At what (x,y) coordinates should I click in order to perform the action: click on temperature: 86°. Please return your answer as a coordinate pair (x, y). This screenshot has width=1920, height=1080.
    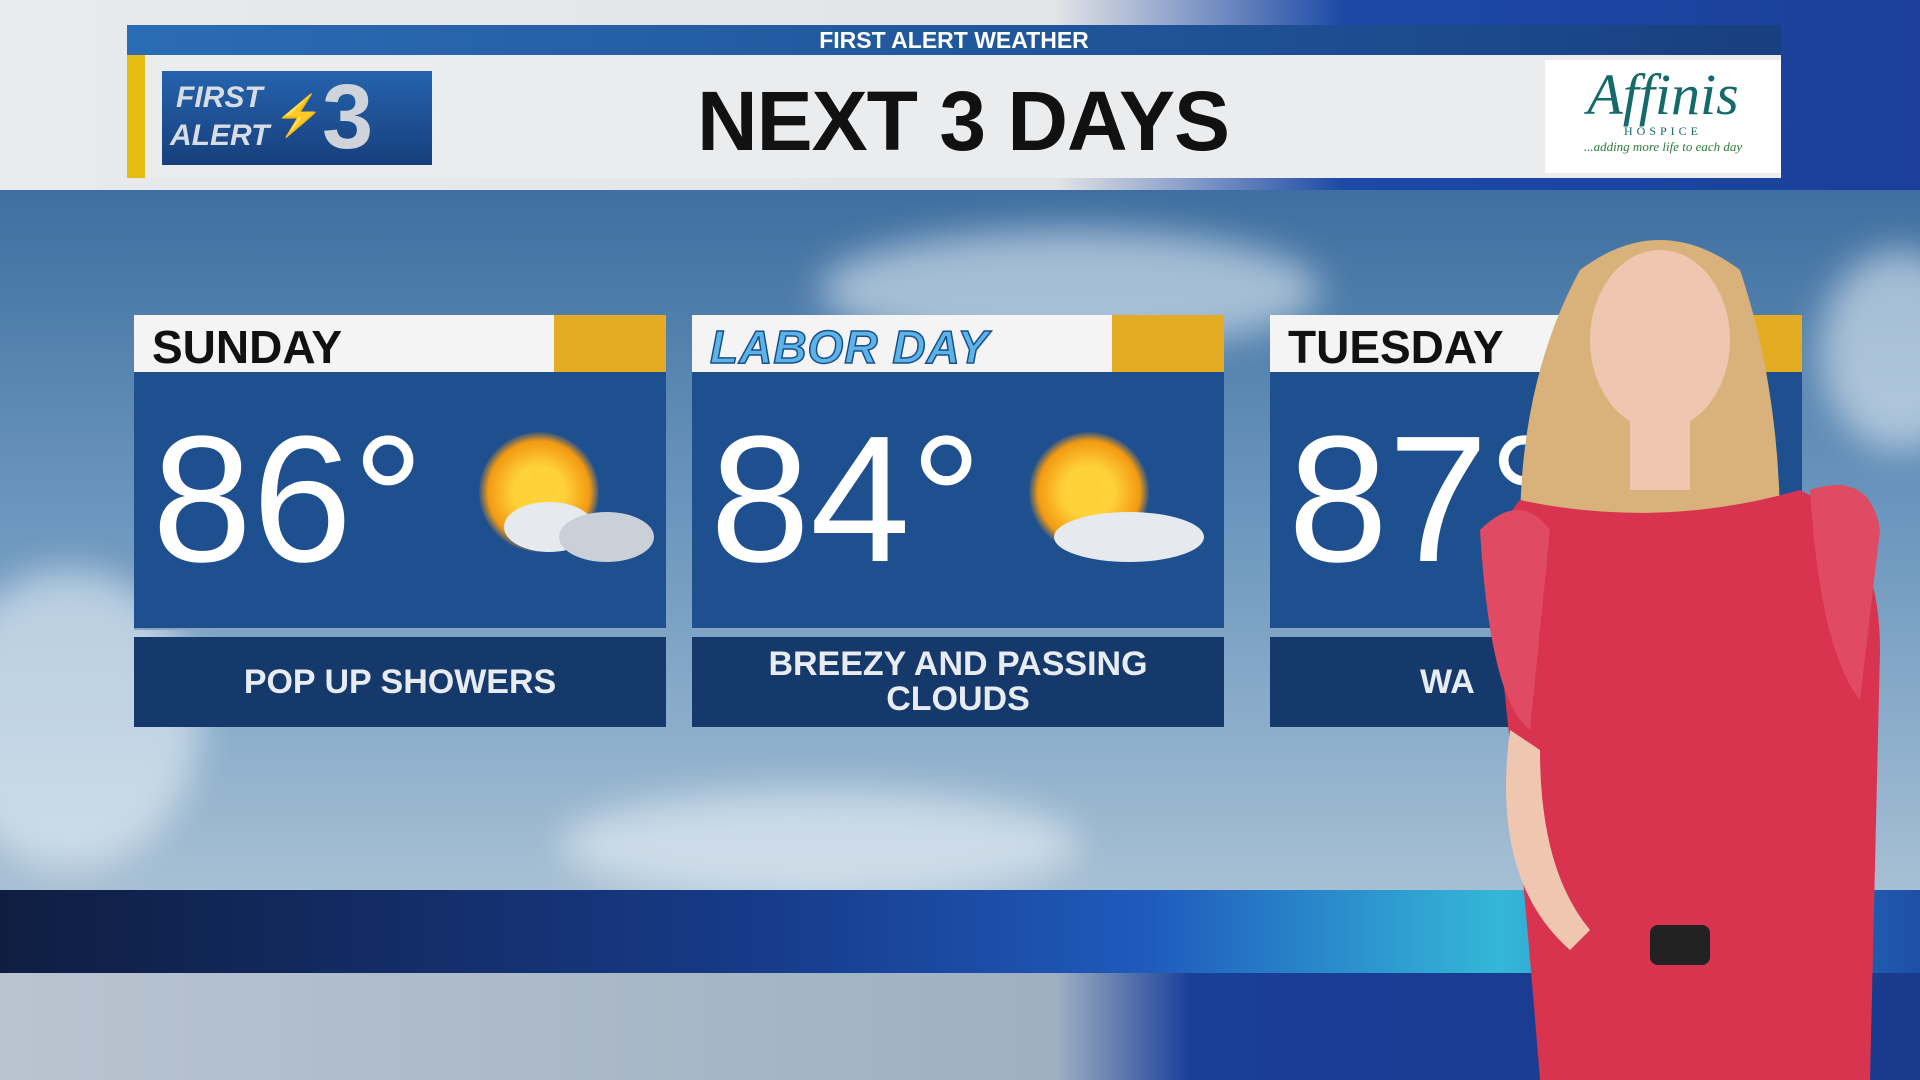
    Looking at the image, I should click on (288, 499).